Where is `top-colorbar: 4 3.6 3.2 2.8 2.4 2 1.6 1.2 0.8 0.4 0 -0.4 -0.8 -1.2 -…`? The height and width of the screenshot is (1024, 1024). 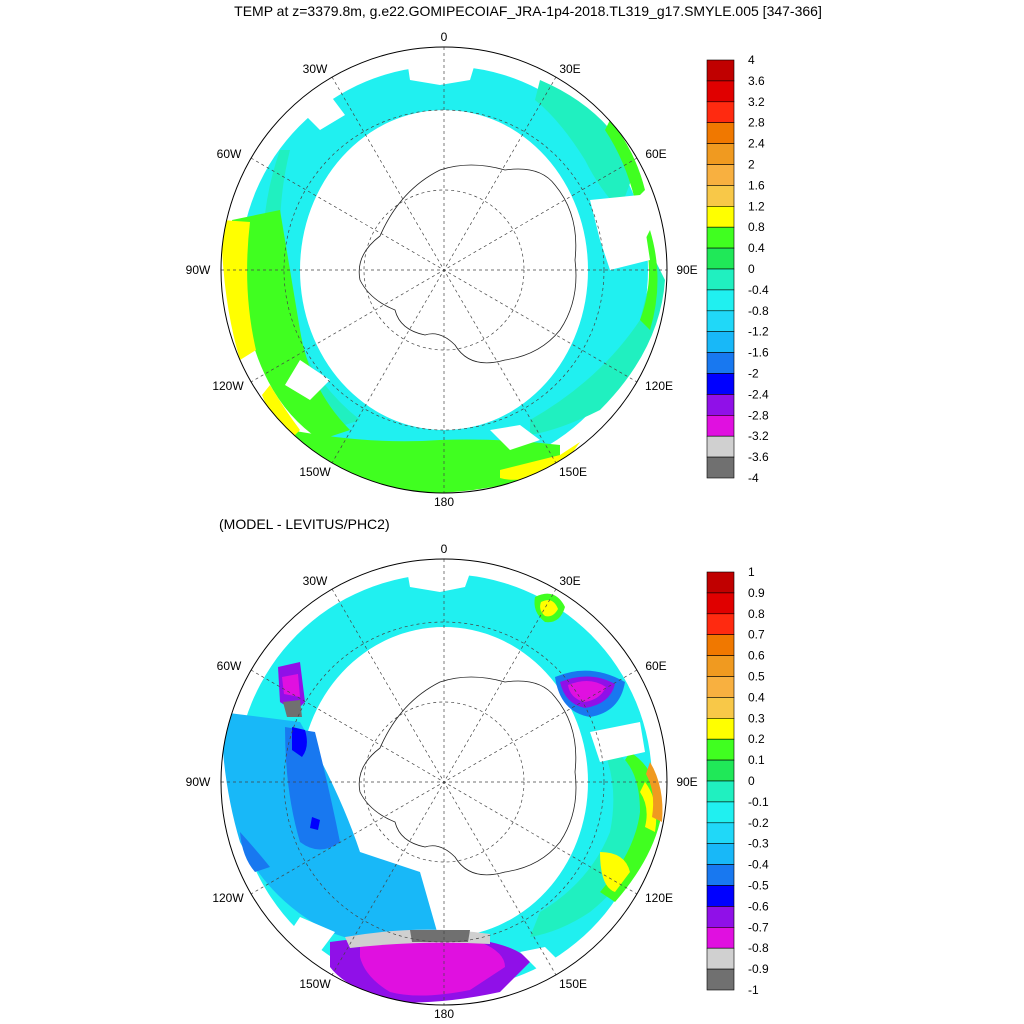 top-colorbar: 4 3.6 3.2 2.8 2.4 2 1.6 1.2 0.8 0.4 0 -0.4 -0.8 -1.2 -… is located at coordinates (737, 269).